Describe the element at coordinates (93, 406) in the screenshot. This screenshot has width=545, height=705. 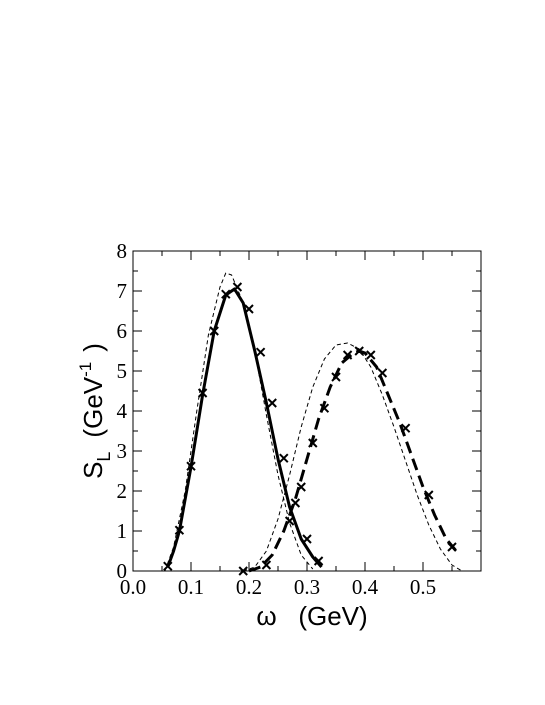
I see `y-label-unit: (GeV` at that location.